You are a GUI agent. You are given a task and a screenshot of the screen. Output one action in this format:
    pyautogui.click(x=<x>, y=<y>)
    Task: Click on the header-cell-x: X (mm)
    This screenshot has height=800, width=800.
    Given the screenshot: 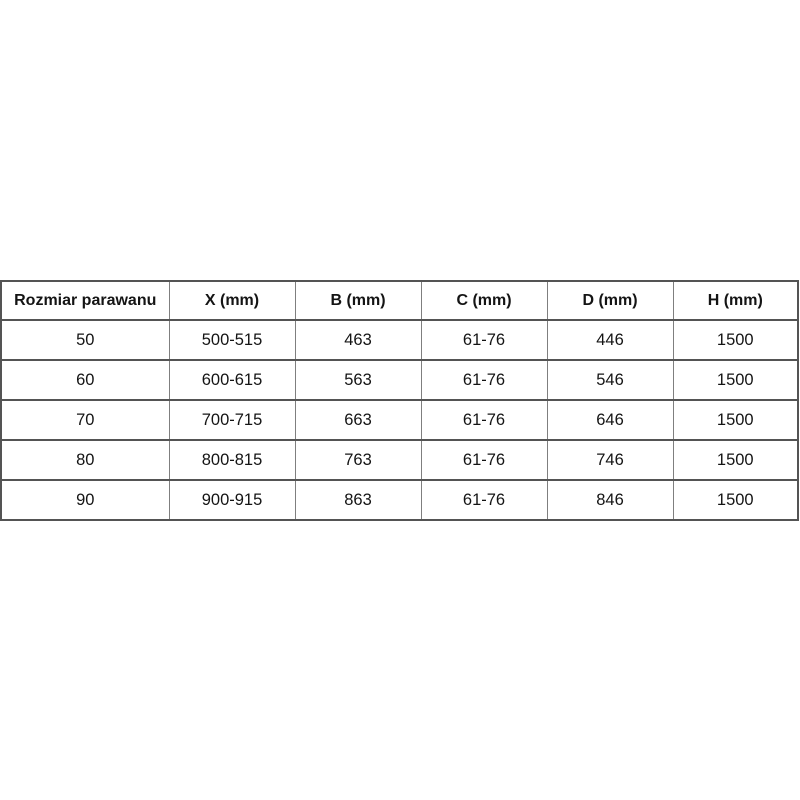 What is the action you would take?
    pyautogui.click(x=232, y=300)
    